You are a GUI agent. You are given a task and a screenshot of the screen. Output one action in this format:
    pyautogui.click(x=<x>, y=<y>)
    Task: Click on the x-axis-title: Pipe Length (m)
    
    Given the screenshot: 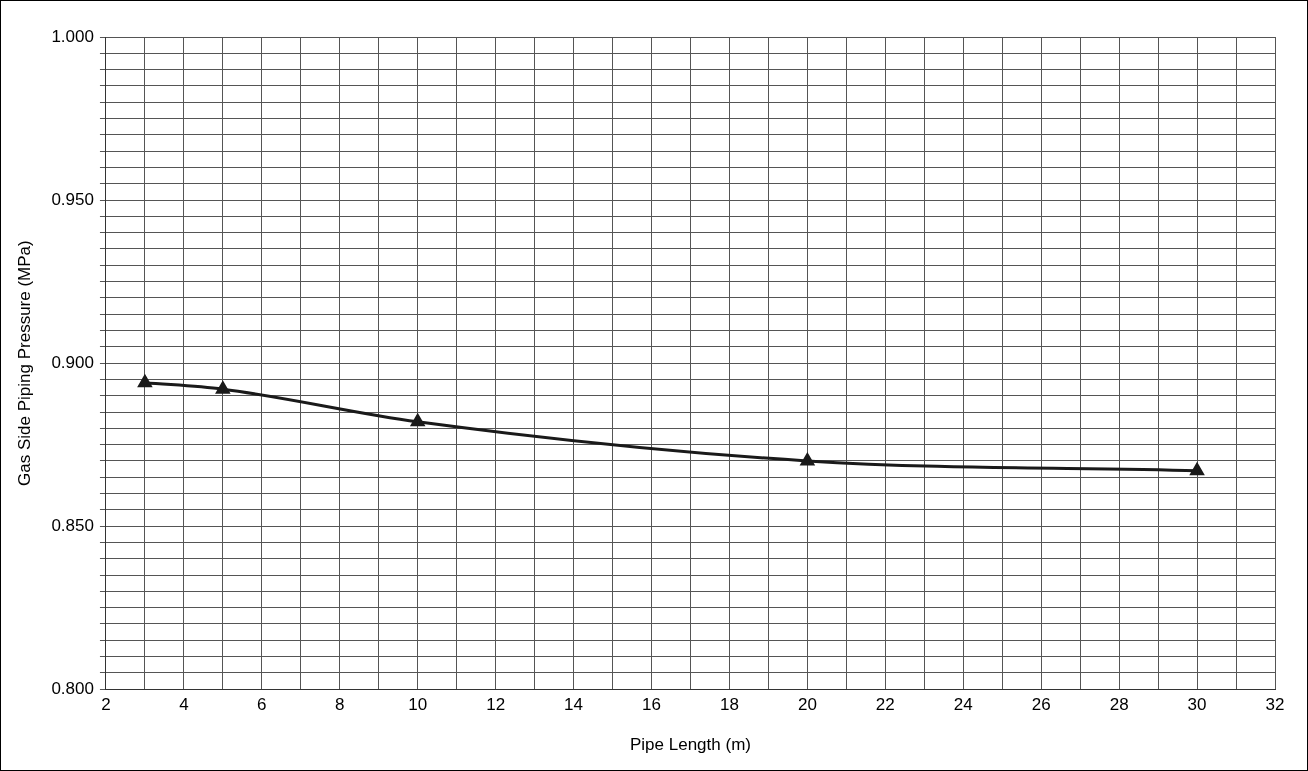 What is the action you would take?
    pyautogui.click(x=690, y=745)
    